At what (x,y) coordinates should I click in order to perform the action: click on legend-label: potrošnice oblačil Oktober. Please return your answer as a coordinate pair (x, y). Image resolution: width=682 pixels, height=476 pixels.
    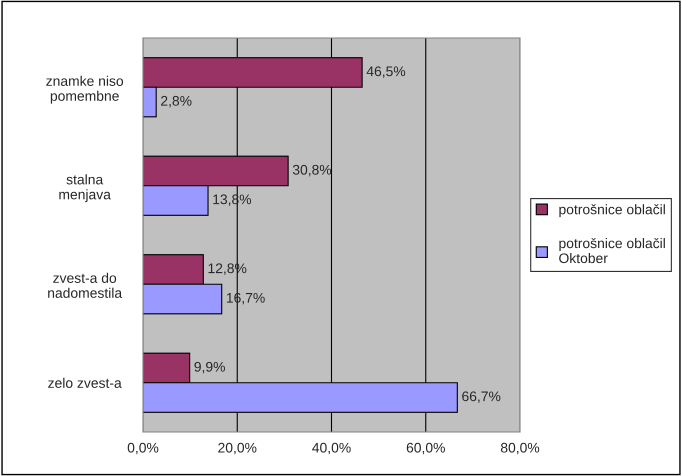
    Looking at the image, I should click on (612, 251).